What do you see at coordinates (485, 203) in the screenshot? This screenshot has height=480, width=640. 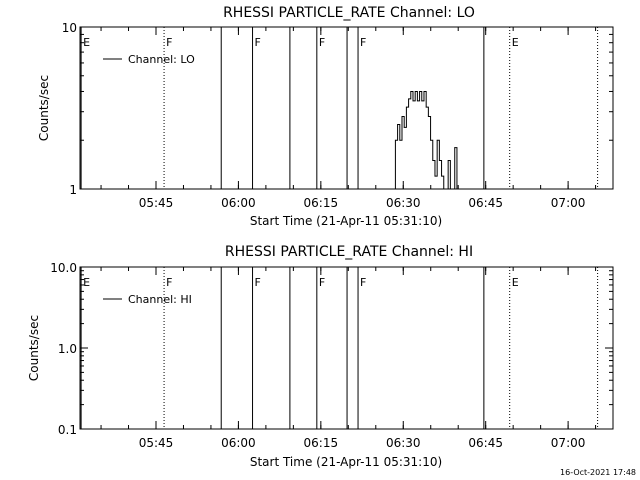 I see `lo-x-tick-label: 06:45` at bounding box center [485, 203].